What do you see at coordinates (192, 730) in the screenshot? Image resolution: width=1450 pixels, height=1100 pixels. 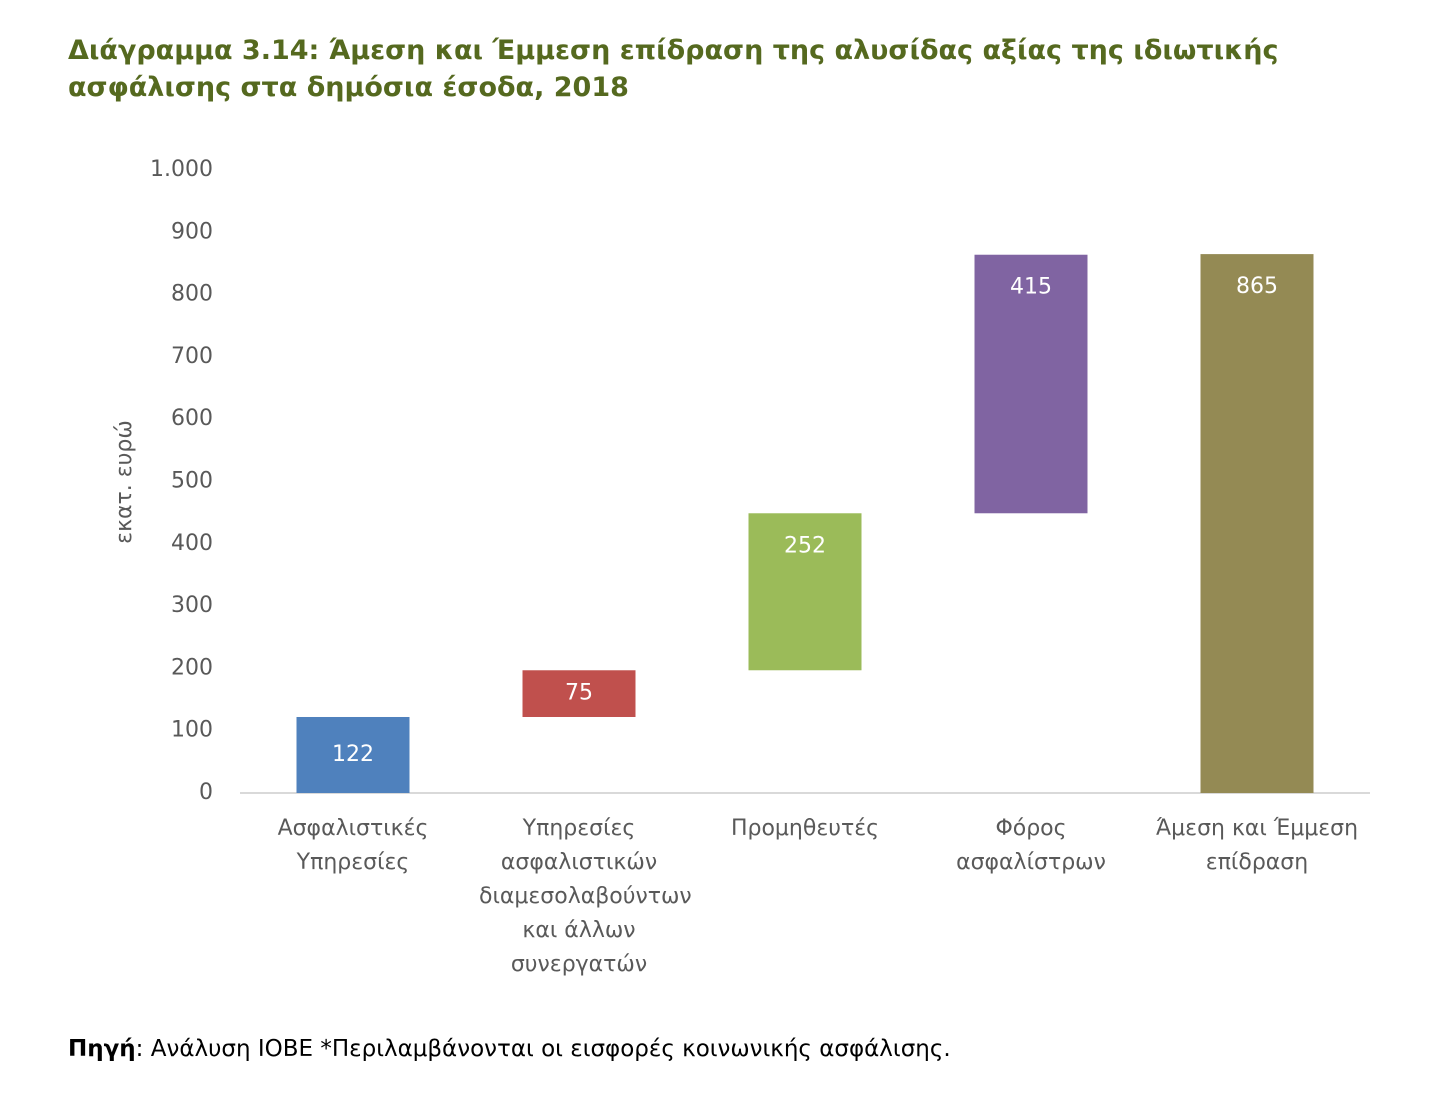 I see `y-tick-label: 100` at bounding box center [192, 730].